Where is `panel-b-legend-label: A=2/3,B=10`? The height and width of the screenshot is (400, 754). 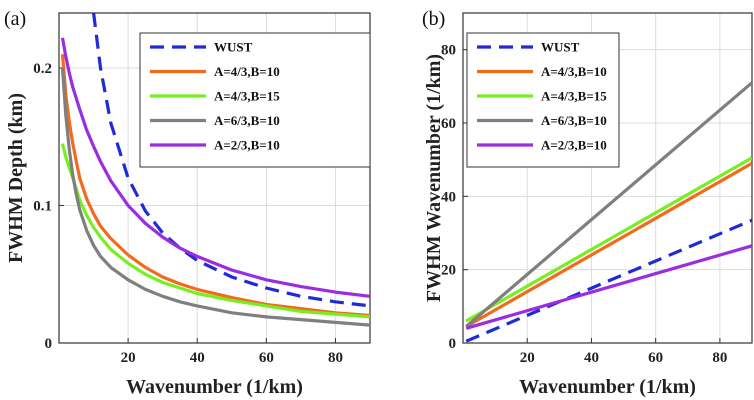 panel-b-legend-label: A=2/3,B=10 is located at coordinates (574, 145).